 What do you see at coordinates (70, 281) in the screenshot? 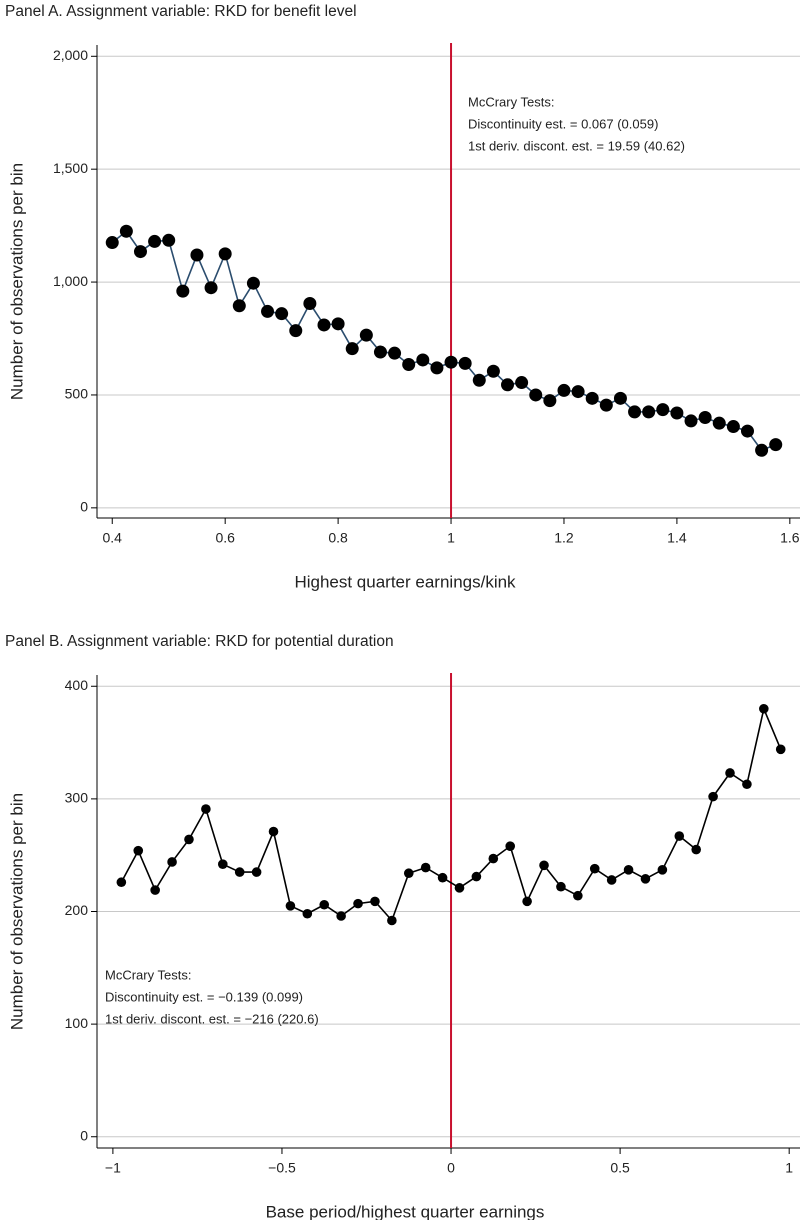
I see `y-tick-label: 1,000` at bounding box center [70, 281].